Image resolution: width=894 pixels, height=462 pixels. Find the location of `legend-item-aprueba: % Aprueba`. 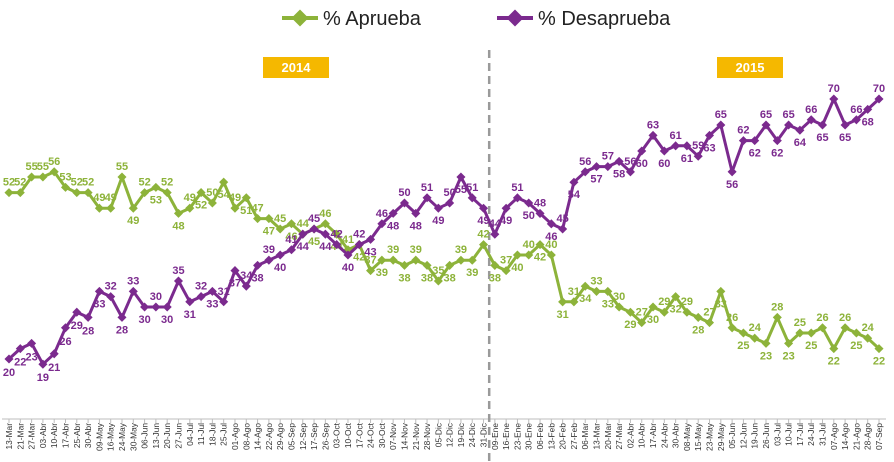

legend-item-aprueba: % Aprueba is located at coordinates (352, 19).